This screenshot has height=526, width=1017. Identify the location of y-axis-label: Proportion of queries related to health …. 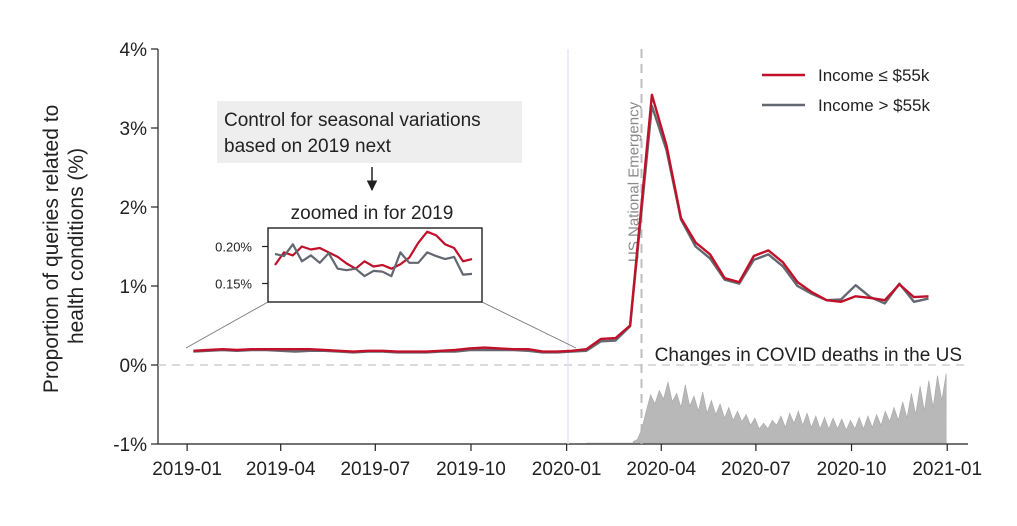
(64, 246).